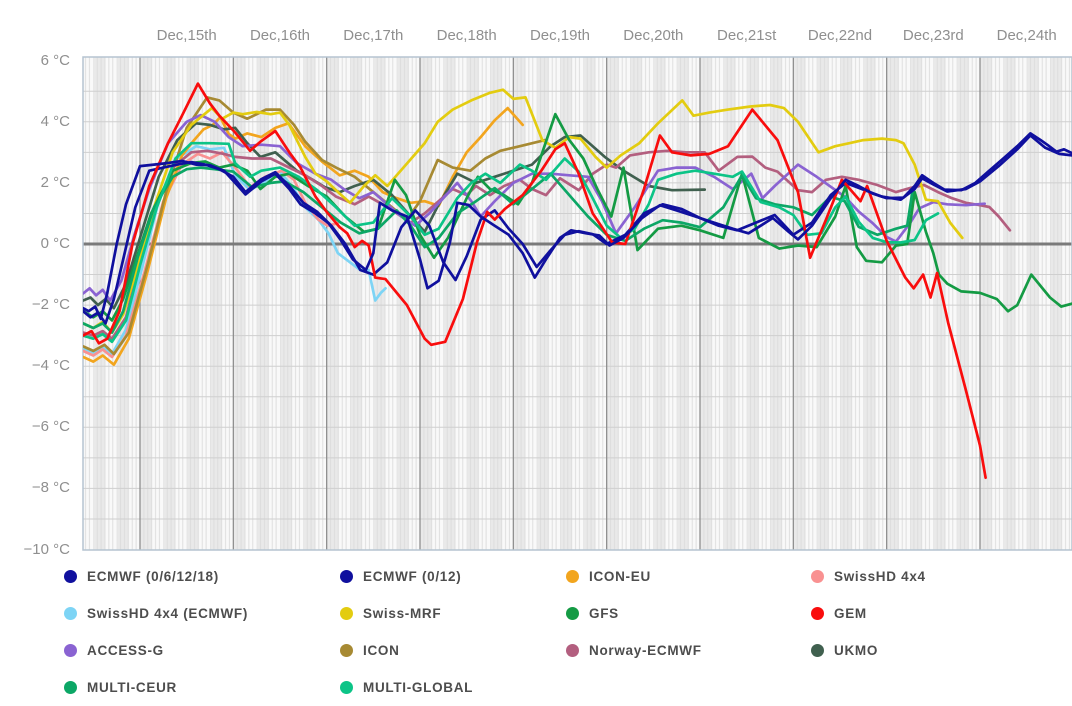  What do you see at coordinates (941, 576) in the screenshot?
I see `legend-item-swisshd-4x4: SwissHD 4x4` at bounding box center [941, 576].